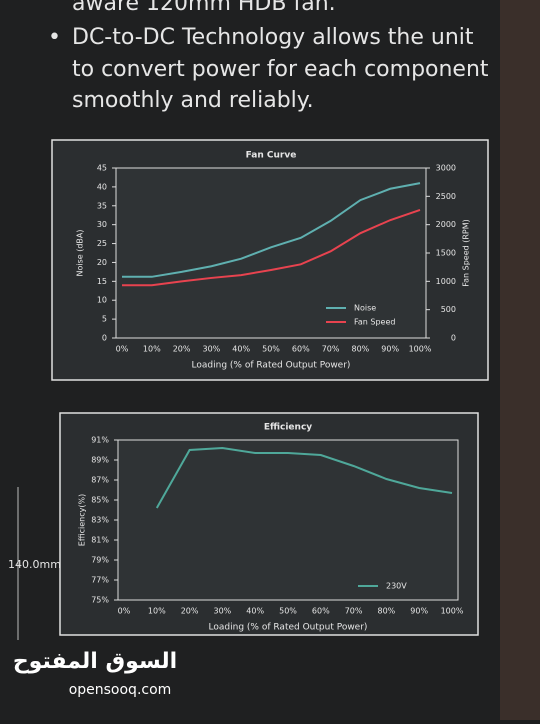  What do you see at coordinates (446, 281) in the screenshot?
I see `y2-tick-label: 1000` at bounding box center [446, 281].